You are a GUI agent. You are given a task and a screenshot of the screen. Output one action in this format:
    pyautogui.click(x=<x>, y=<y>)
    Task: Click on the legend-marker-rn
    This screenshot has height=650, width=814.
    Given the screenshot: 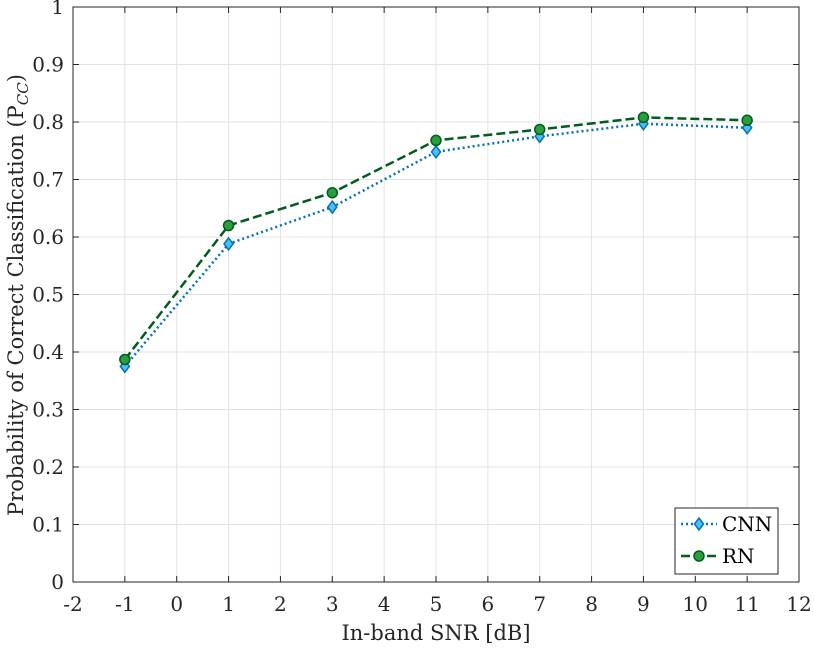 What is the action you would take?
    pyautogui.click(x=699, y=556)
    